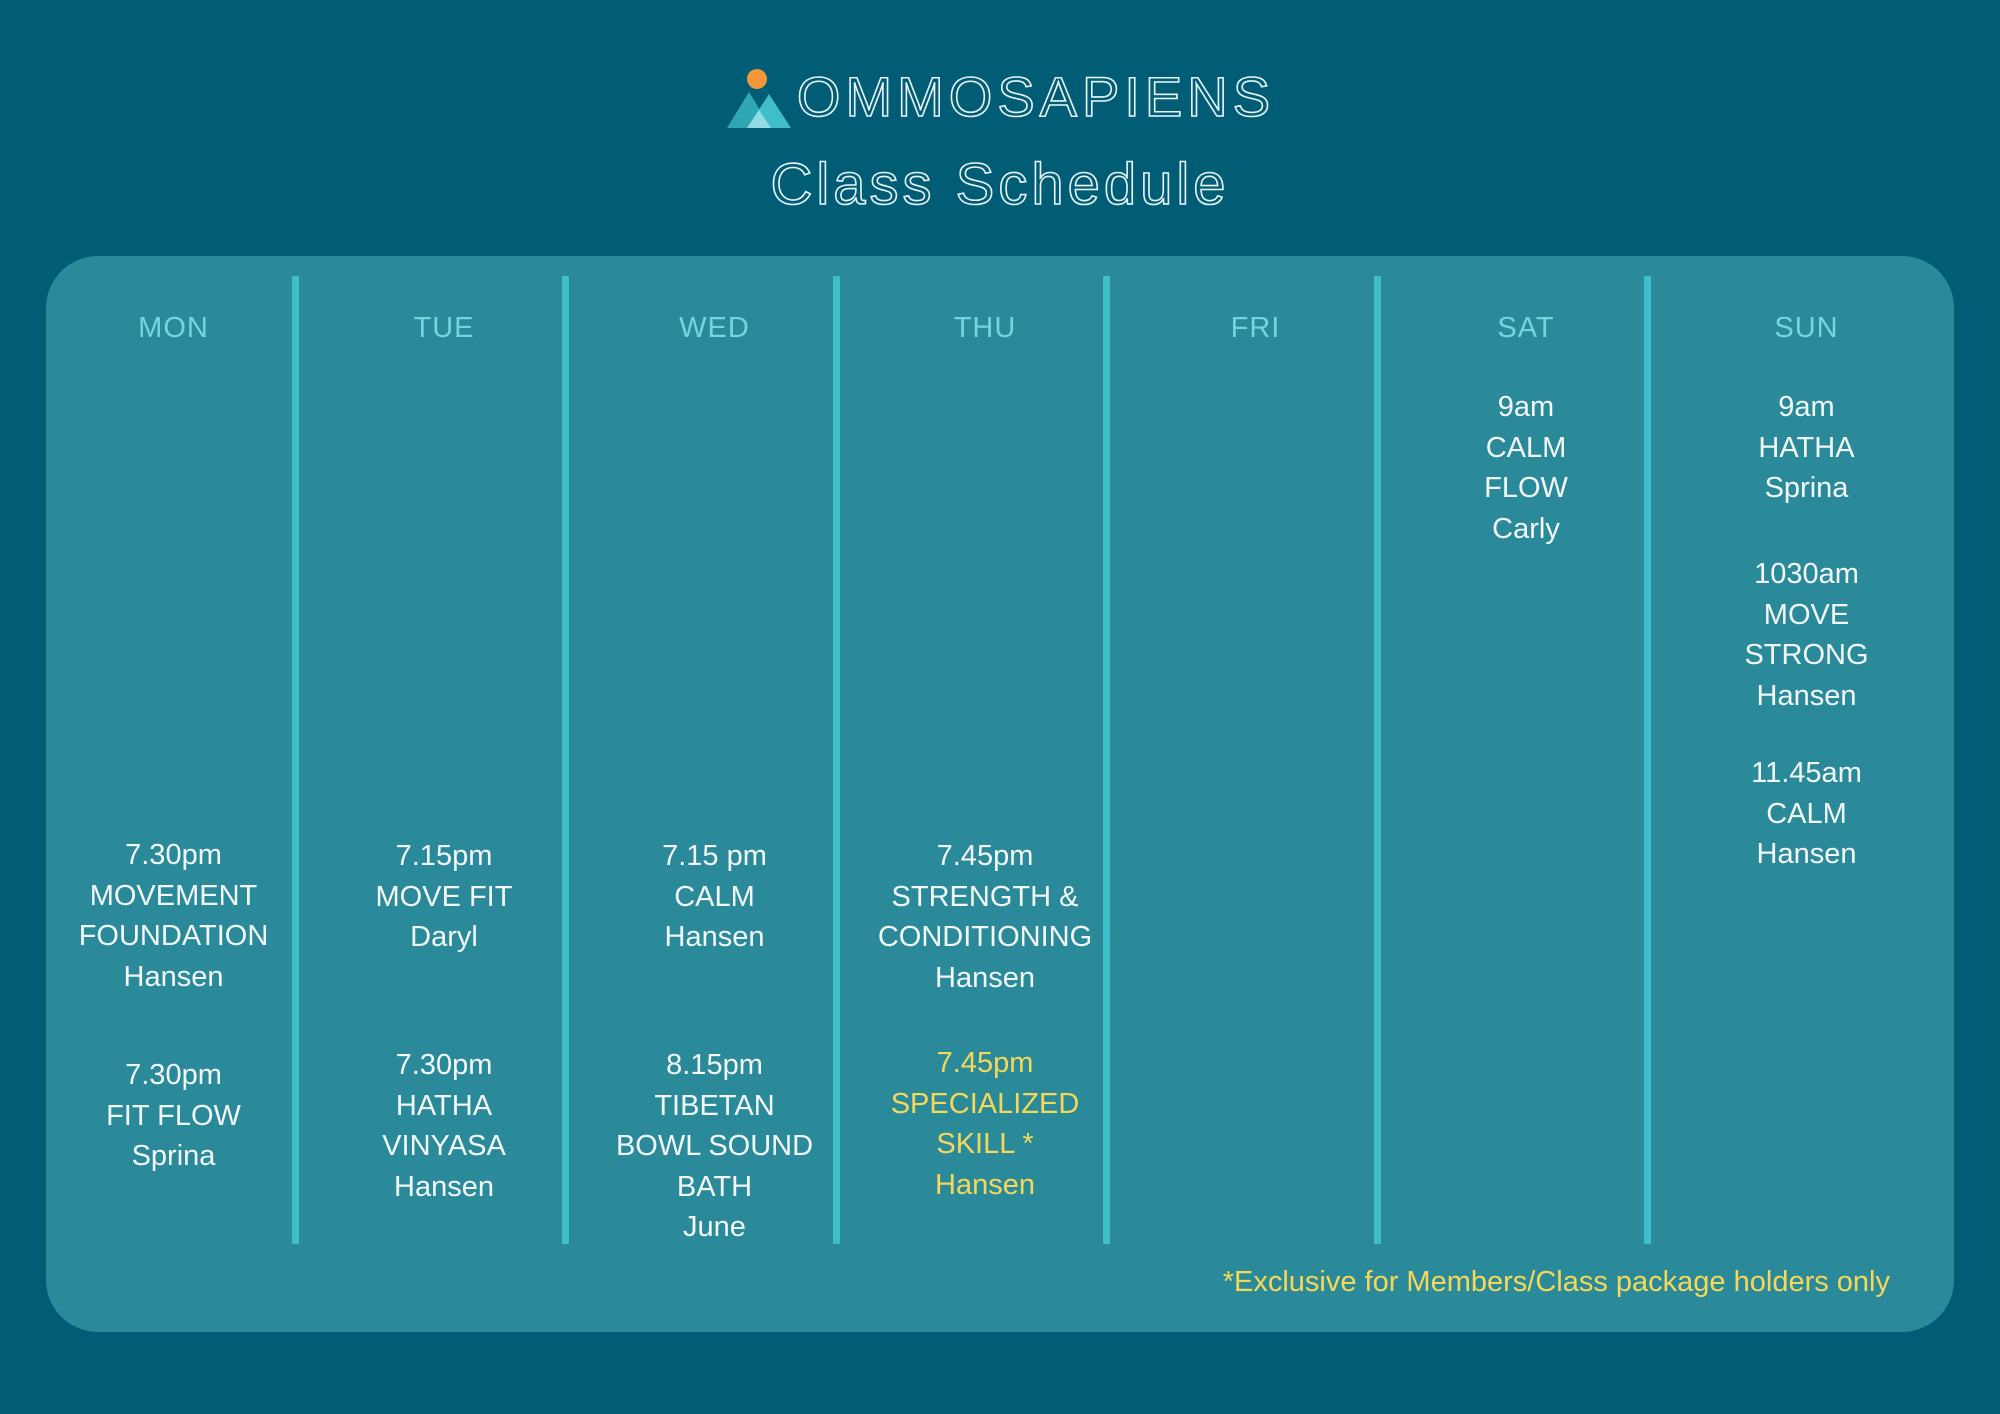  I want to click on day-header: SUN, so click(1806, 328).